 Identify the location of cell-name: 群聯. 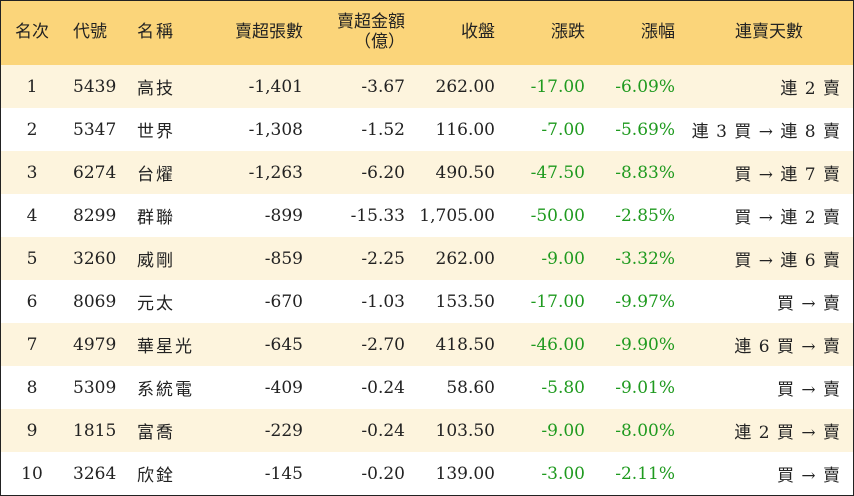
(156, 218).